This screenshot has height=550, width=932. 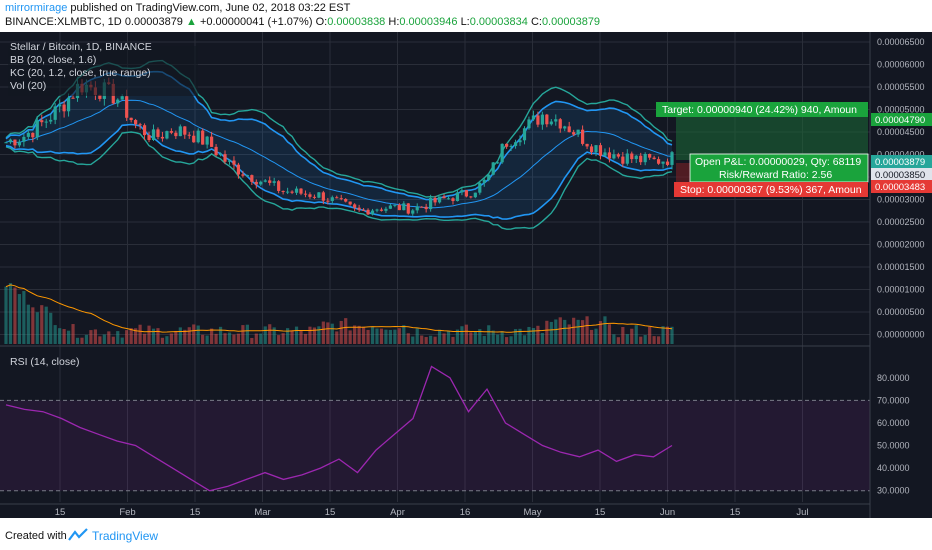 What do you see at coordinates (900, 175) in the screenshot?
I see `badge-entry: 0.00003850` at bounding box center [900, 175].